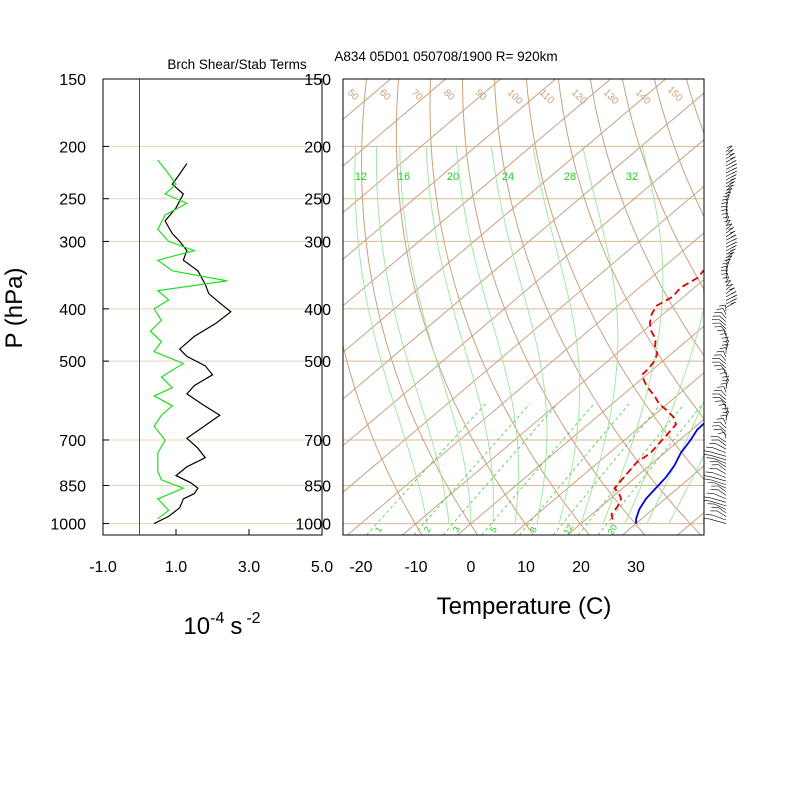  What do you see at coordinates (707, 291) in the screenshot?
I see `isotherm-edge-label: 0` at bounding box center [707, 291].